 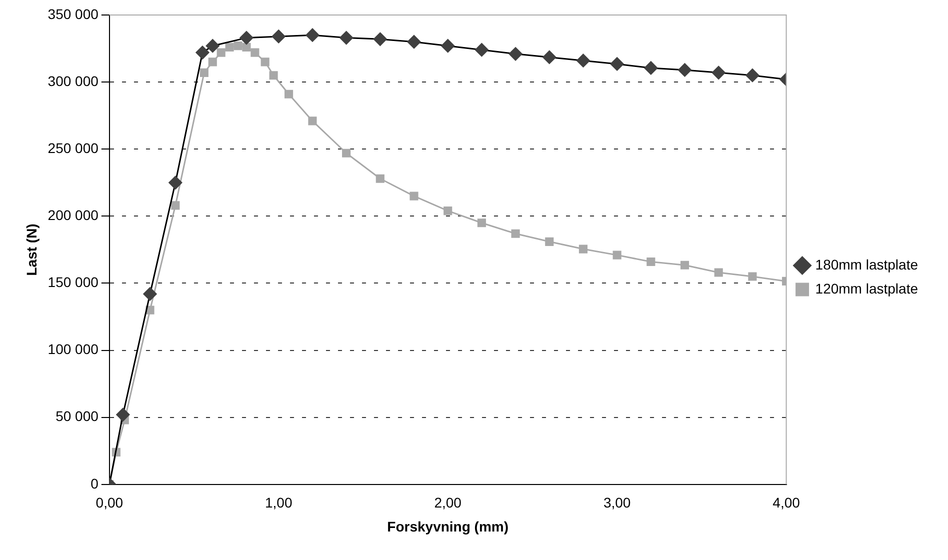 What do you see at coordinates (448, 526) in the screenshot?
I see `x-axis-title: Forskyvning (mm)` at bounding box center [448, 526].